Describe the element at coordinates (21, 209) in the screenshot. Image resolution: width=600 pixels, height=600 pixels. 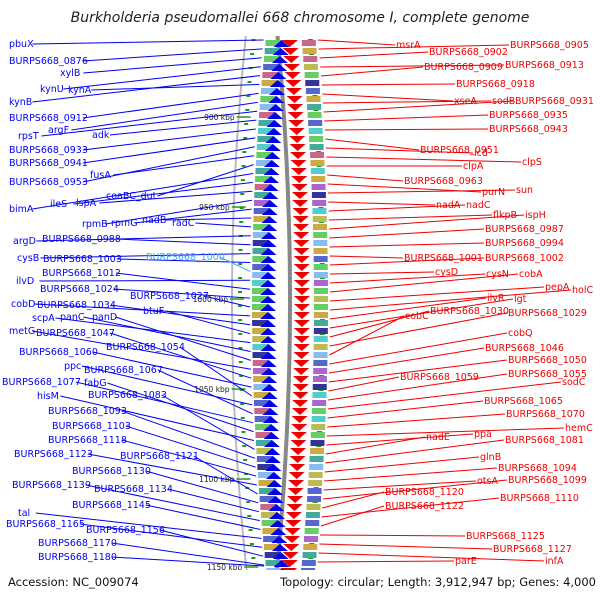
I see `gene-label-left: bimA` at that location.